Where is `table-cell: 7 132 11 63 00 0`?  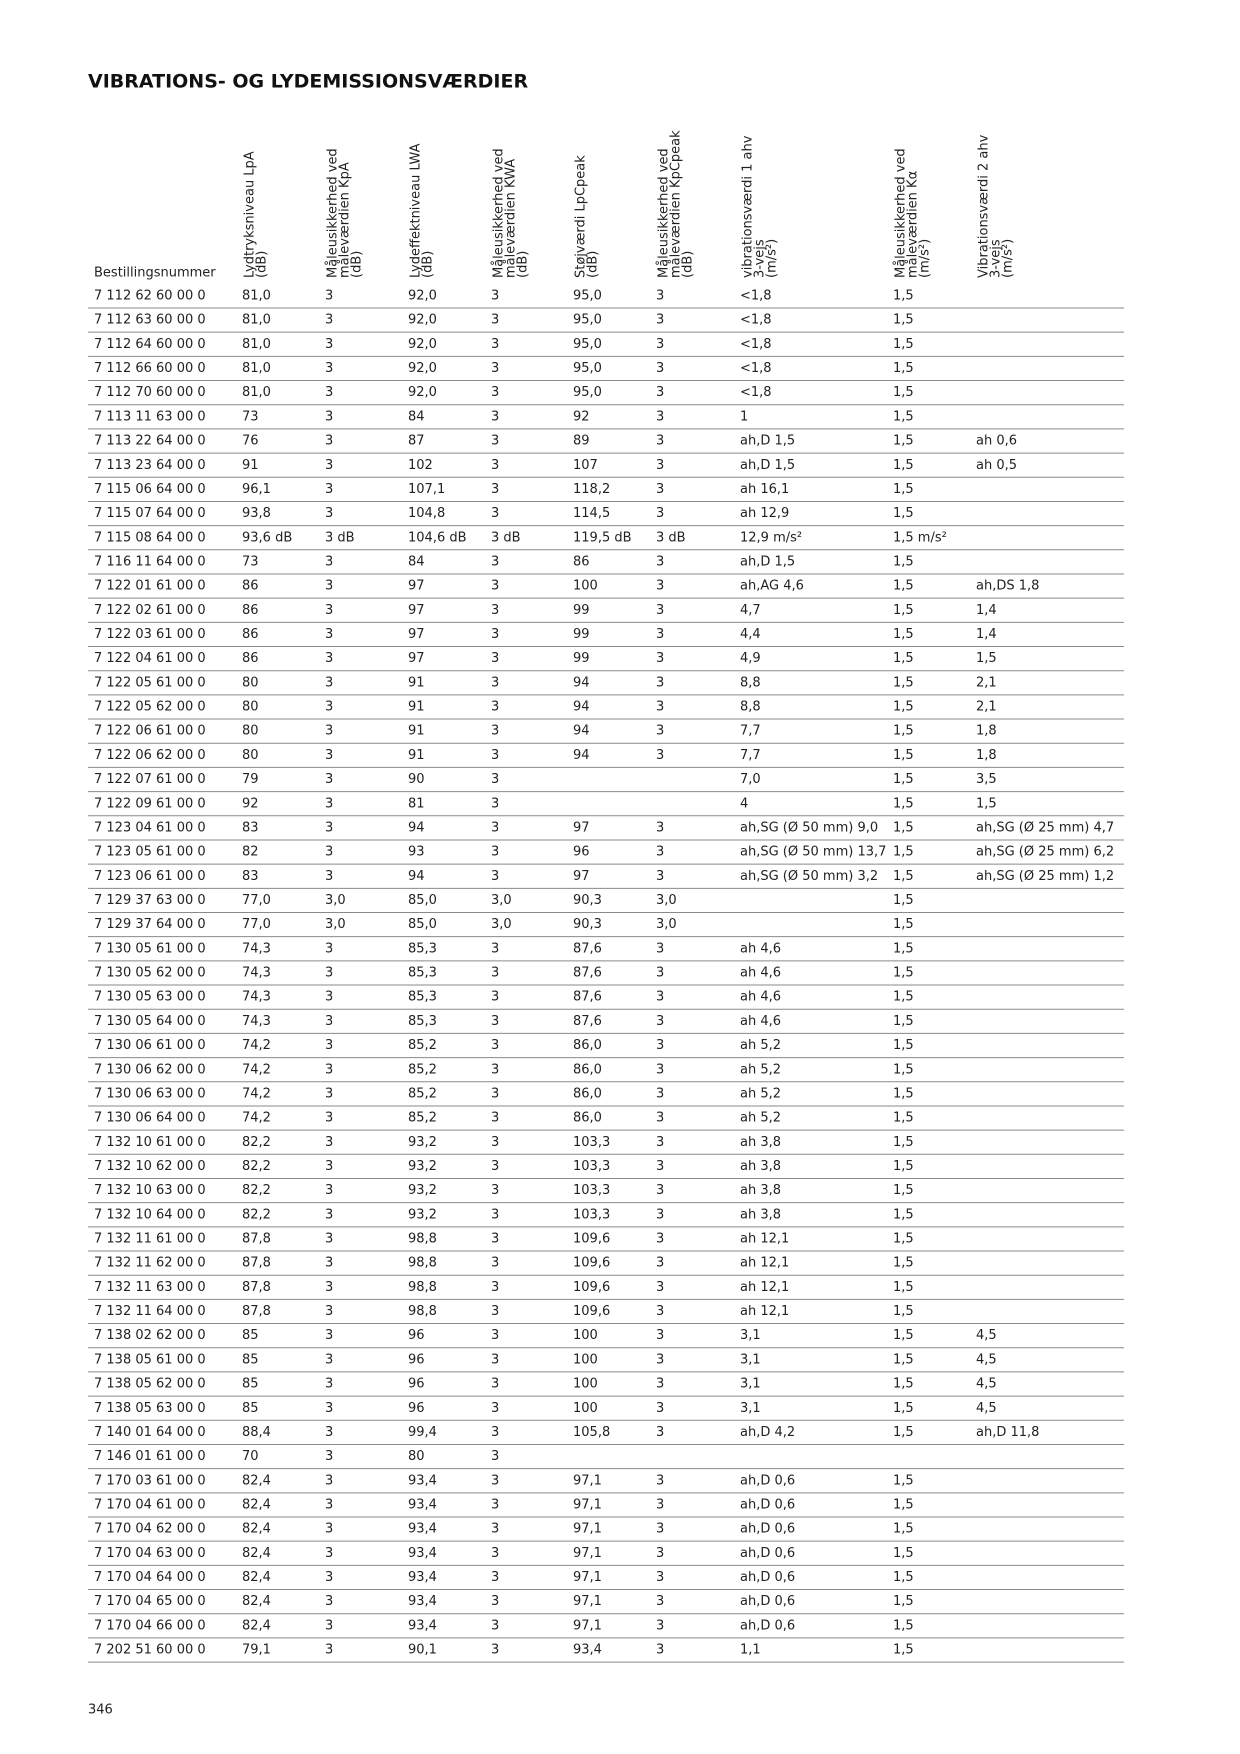
table-cell: 7 132 11 63 00 0 is located at coordinates (150, 1287).